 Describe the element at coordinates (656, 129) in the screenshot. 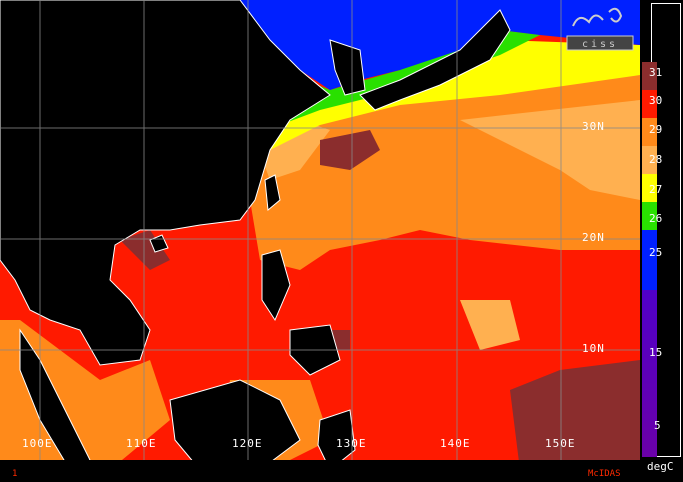

I see `cbar-label-29: 29` at that location.